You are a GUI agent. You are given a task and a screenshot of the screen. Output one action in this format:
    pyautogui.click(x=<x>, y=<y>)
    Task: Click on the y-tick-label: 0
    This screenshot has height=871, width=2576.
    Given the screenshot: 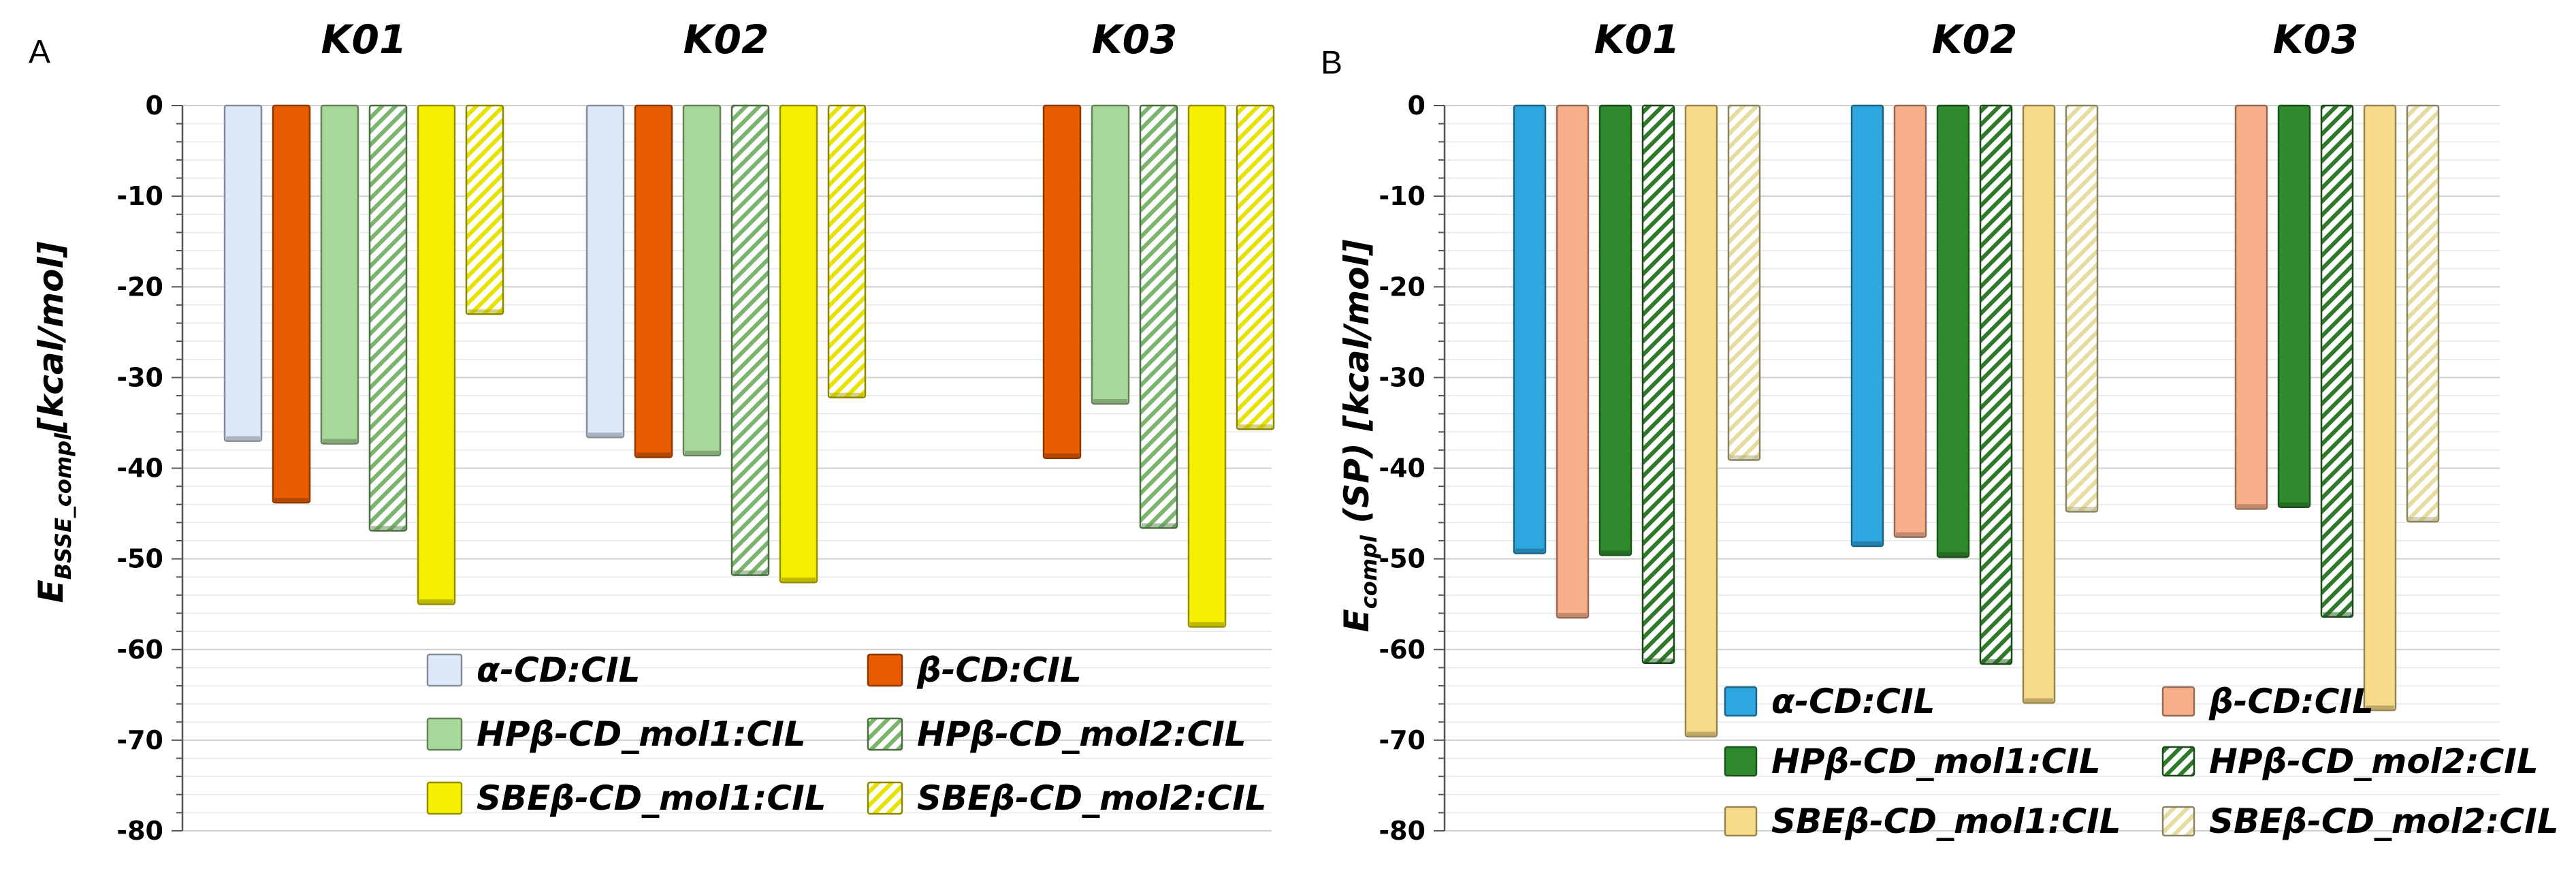 What is the action you would take?
    pyautogui.click(x=1417, y=106)
    